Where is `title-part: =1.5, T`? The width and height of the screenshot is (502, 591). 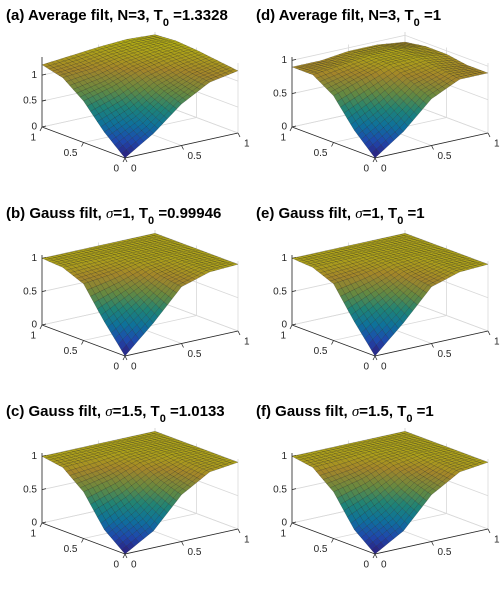 title-part: =1.5, T is located at coordinates (382, 411).